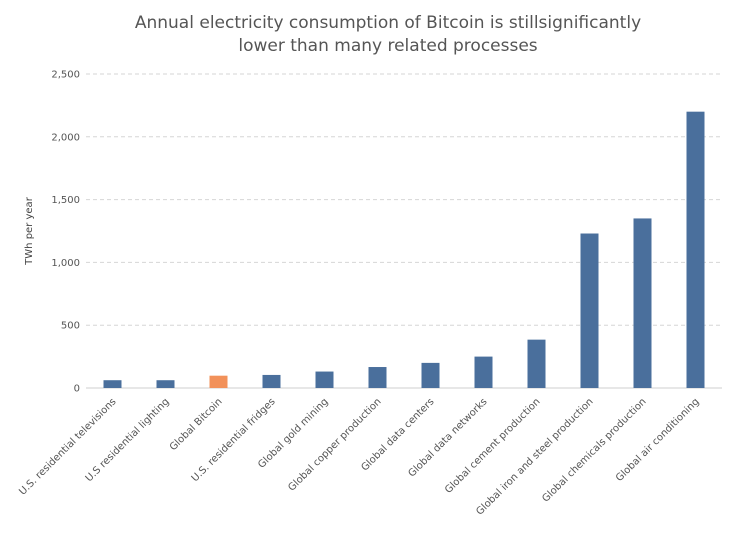  I want to click on y-tick-label: 500, so click(70, 326).